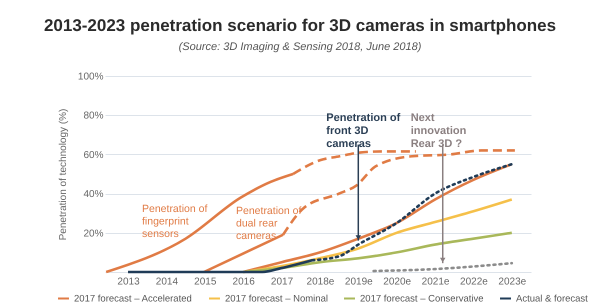 This screenshot has width=602, height=304. What do you see at coordinates (244, 282) in the screenshot?
I see `x-tick-label: 2016` at bounding box center [244, 282].